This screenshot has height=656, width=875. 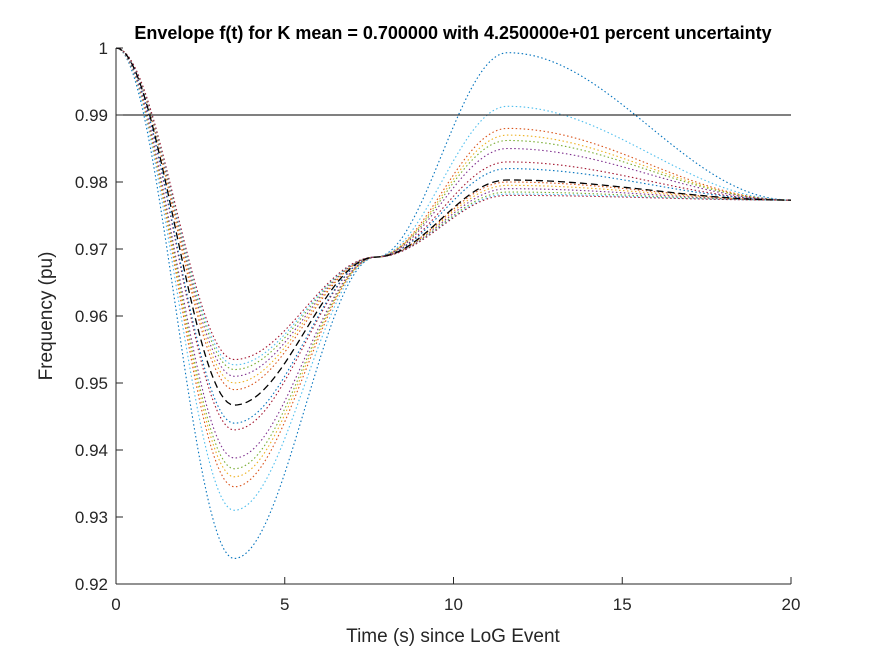 What do you see at coordinates (453, 636) in the screenshot?
I see `x-axis-label: Time (s) since LoG Event` at bounding box center [453, 636].